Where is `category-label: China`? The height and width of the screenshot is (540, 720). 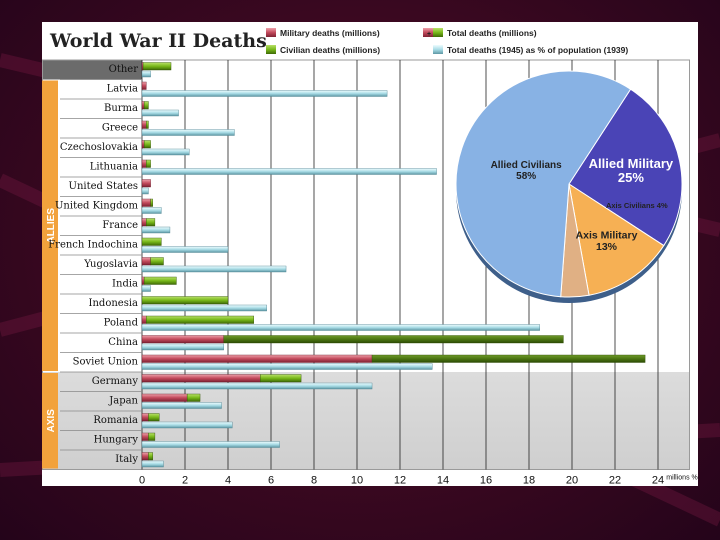 category-label: China is located at coordinates (123, 342).